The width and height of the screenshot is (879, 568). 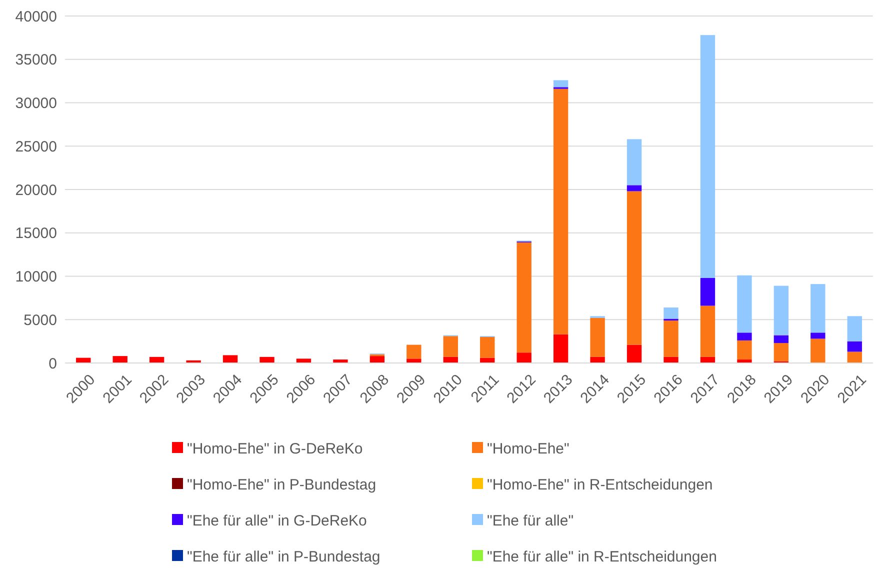 I want to click on legend-label: "Homo-Ehe" in P-Bundestag, so click(x=281, y=485).